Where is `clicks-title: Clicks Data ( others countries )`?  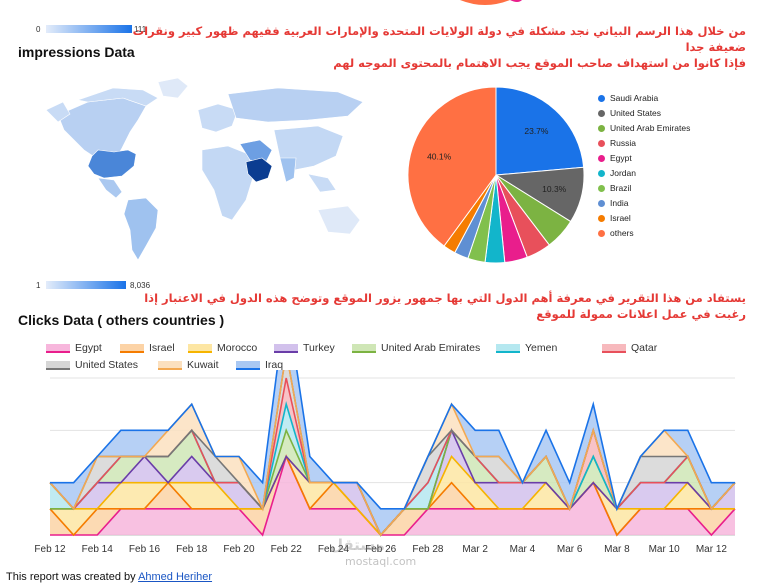 clicks-title: Clicks Data ( others countries ) is located at coordinates (121, 320).